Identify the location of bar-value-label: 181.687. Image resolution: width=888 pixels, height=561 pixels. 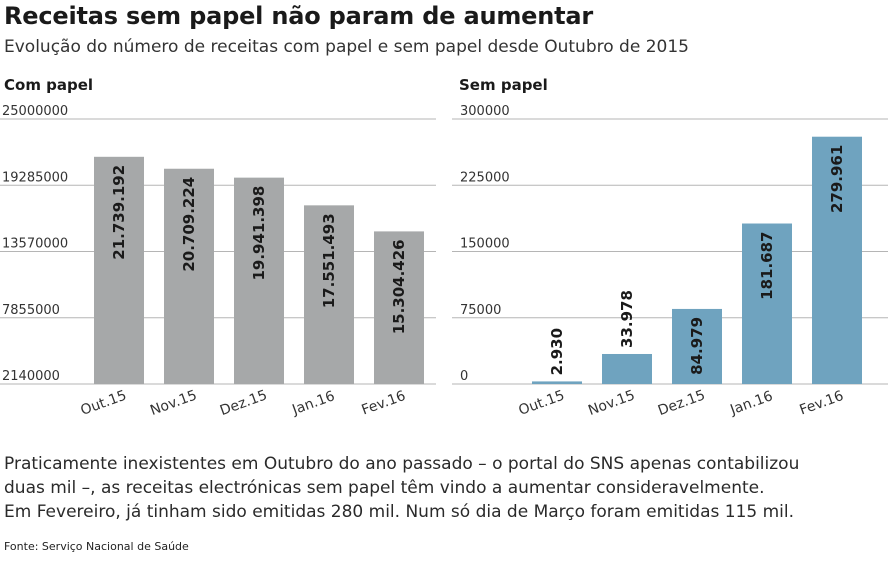
(767, 266).